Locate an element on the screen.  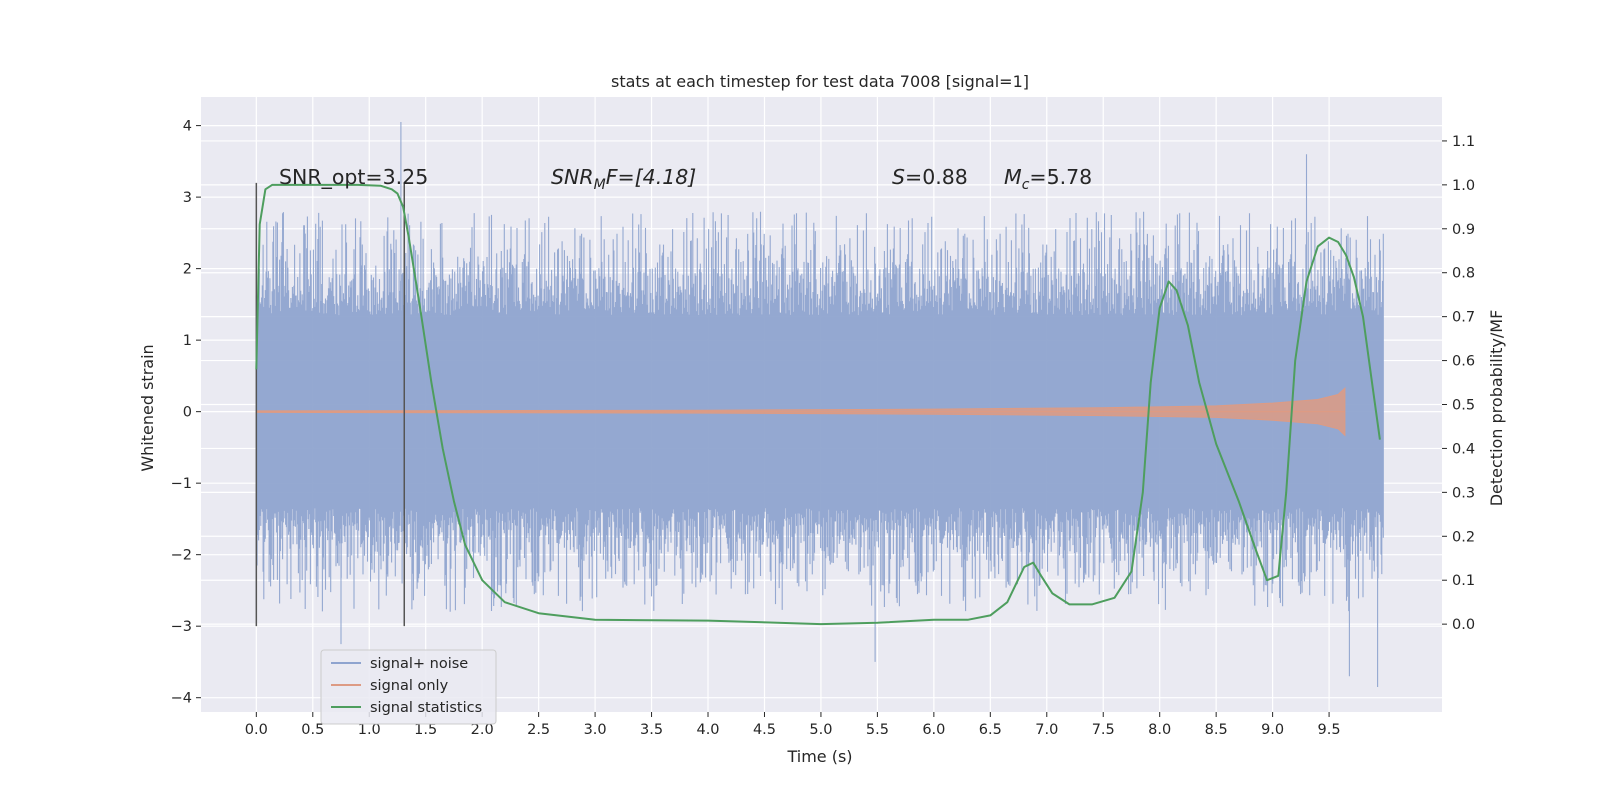
legend-label-signal-only: signal only is located at coordinates (409, 686).